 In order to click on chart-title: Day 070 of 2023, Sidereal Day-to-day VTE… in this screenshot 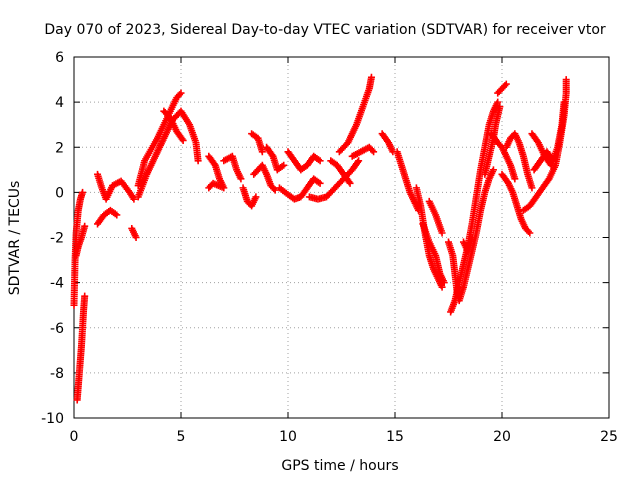, I will do `click(325, 30)`.